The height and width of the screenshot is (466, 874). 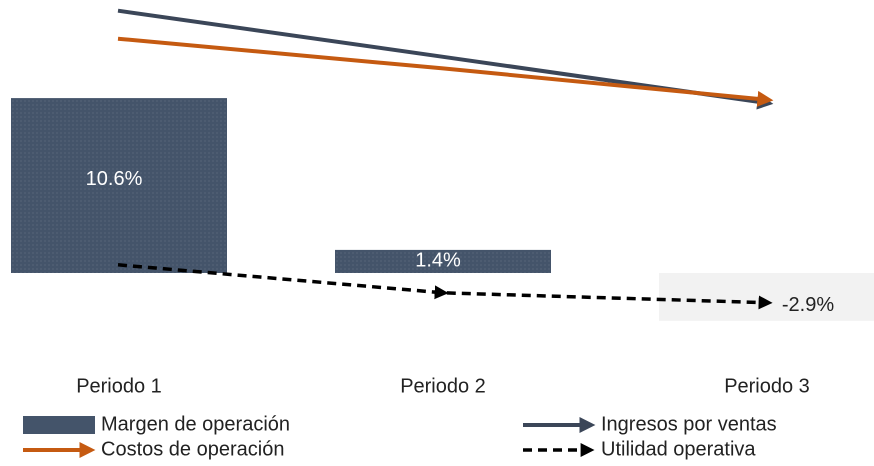 What do you see at coordinates (59, 425) in the screenshot?
I see `legend-swatch` at bounding box center [59, 425].